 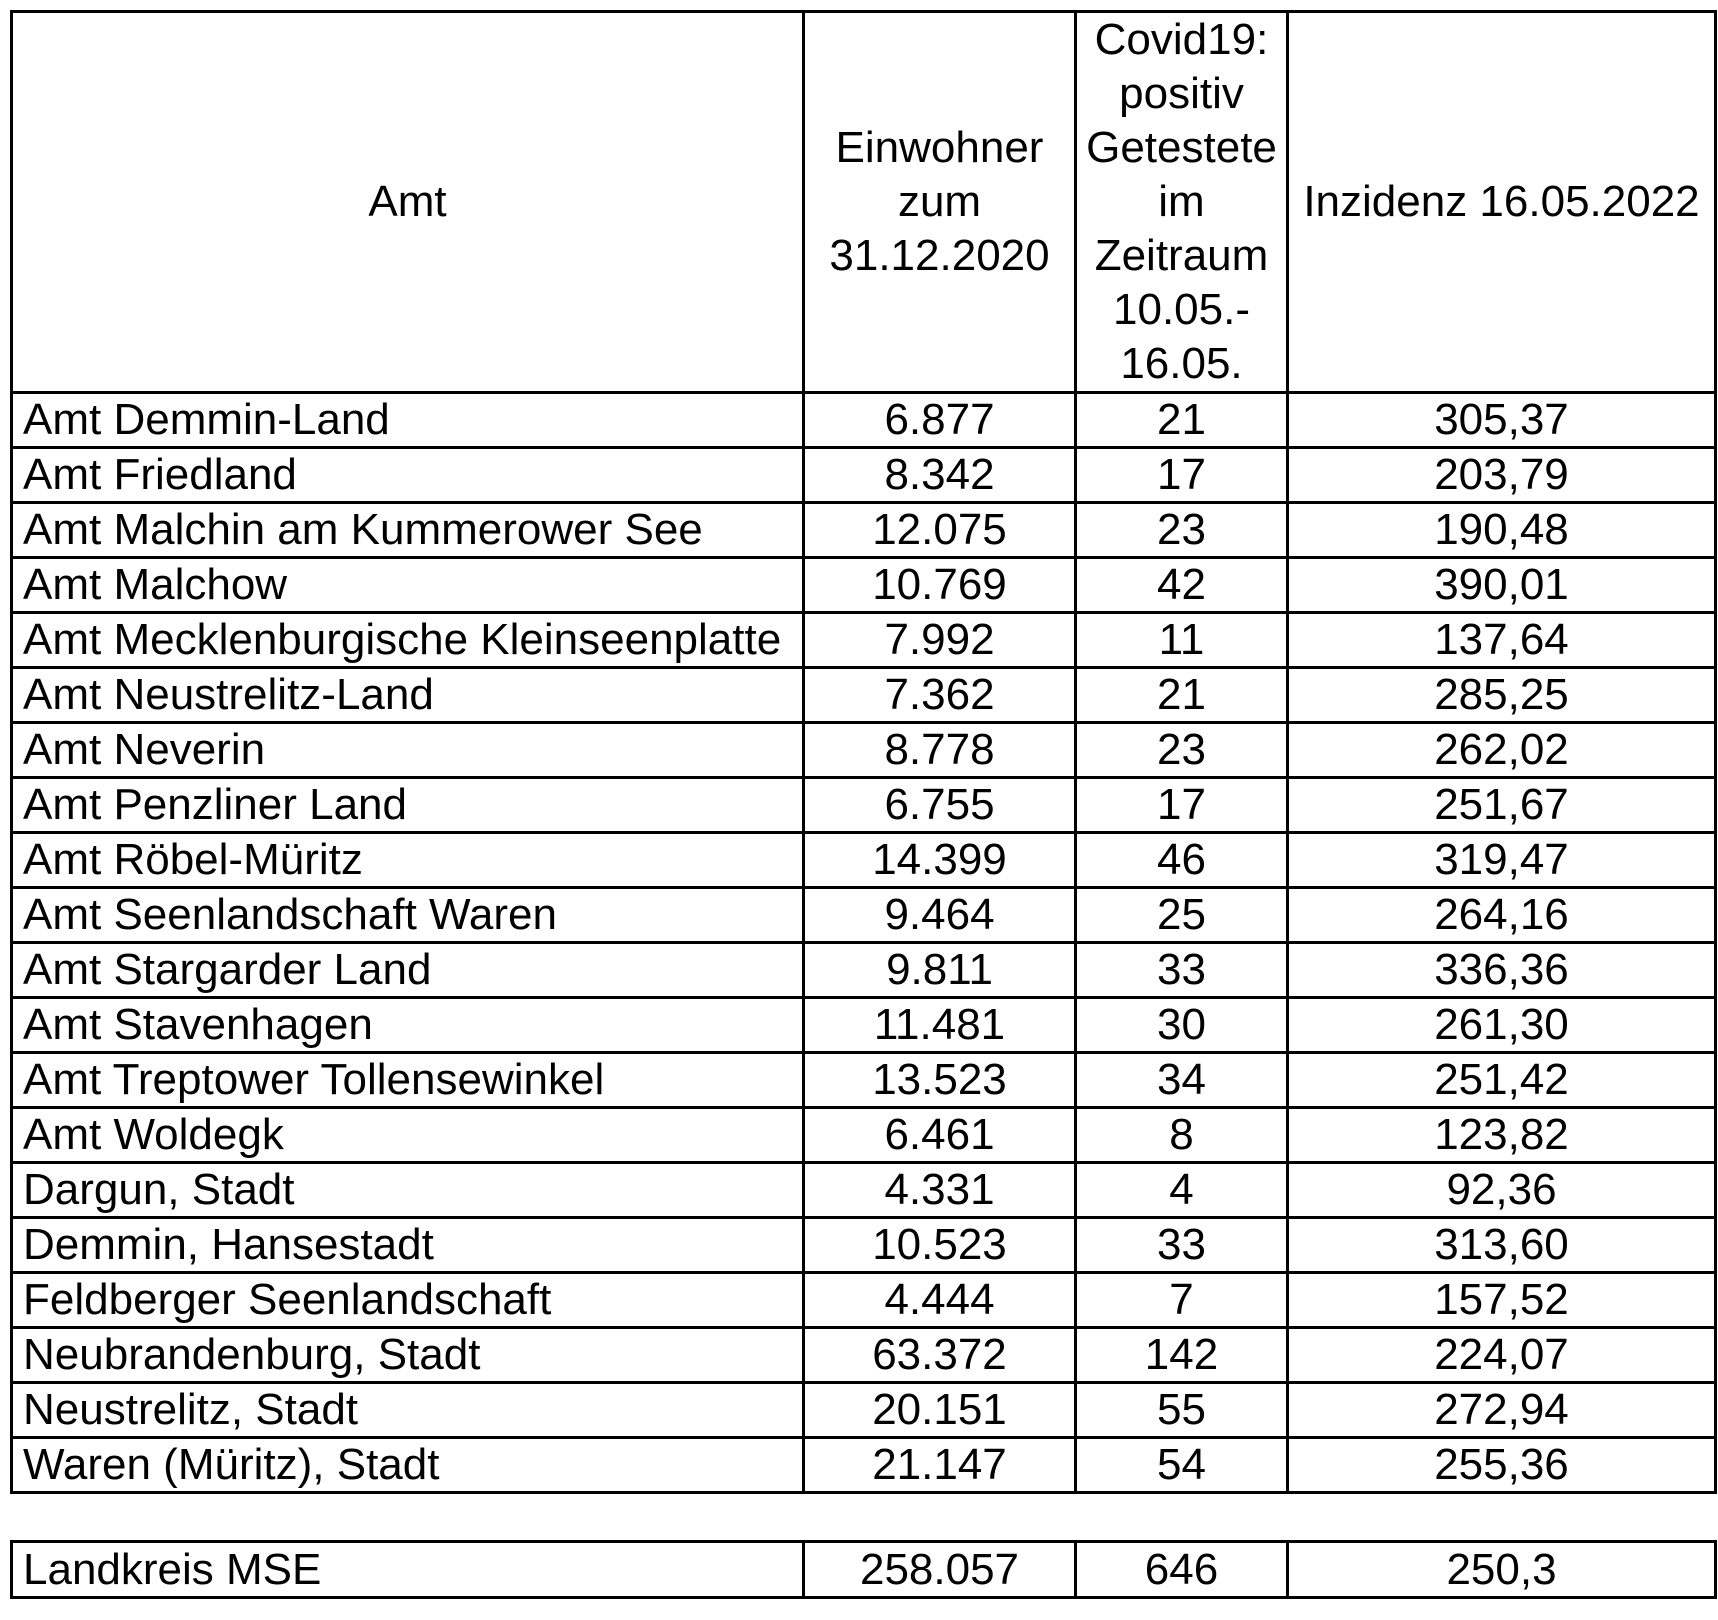 What do you see at coordinates (407, 1245) in the screenshot?
I see `cell-amt: Demmin, Hansestadt` at bounding box center [407, 1245].